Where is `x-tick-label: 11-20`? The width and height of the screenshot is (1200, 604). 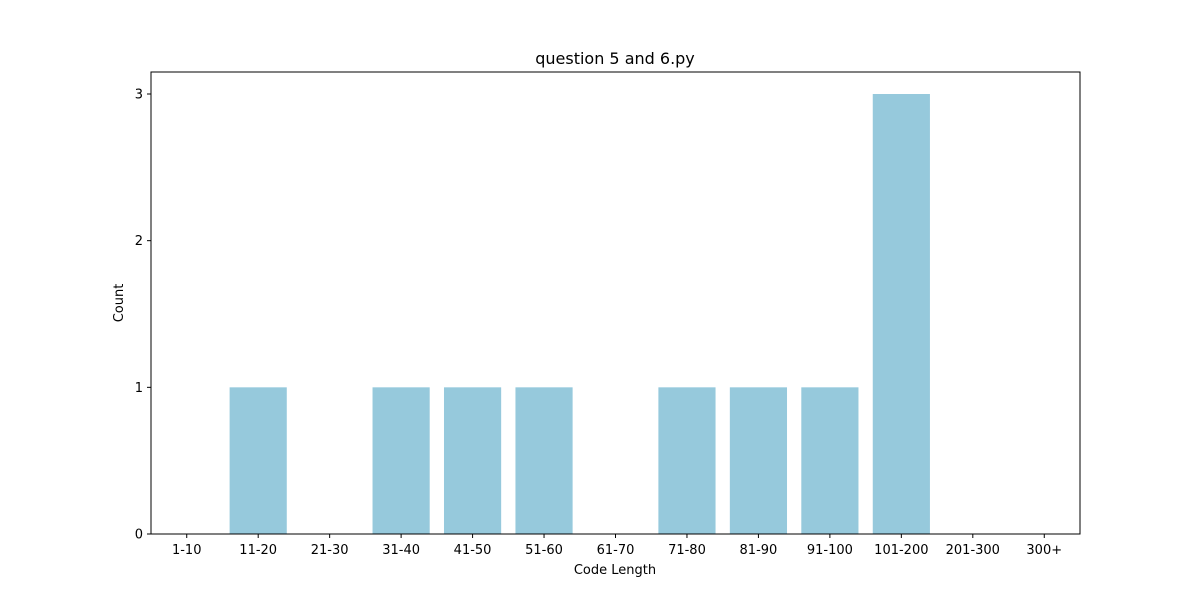 x-tick-label: 11-20 is located at coordinates (258, 550).